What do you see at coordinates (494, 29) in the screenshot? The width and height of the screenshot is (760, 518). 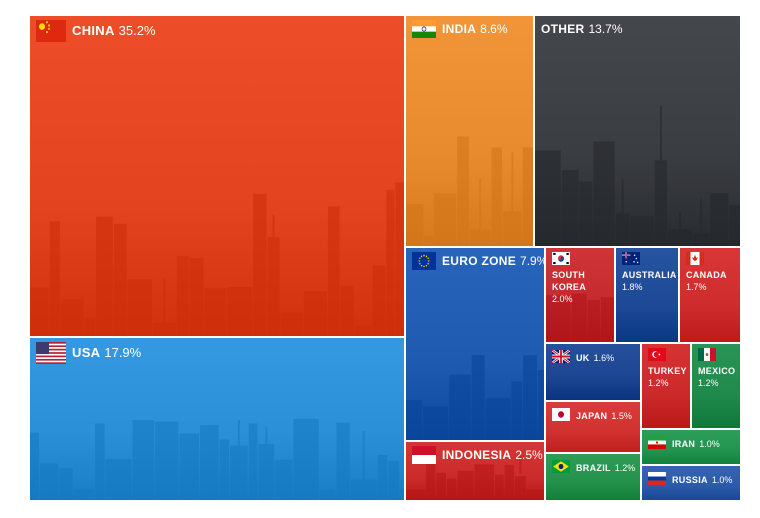 I see `share-value: 8.6%` at bounding box center [494, 29].